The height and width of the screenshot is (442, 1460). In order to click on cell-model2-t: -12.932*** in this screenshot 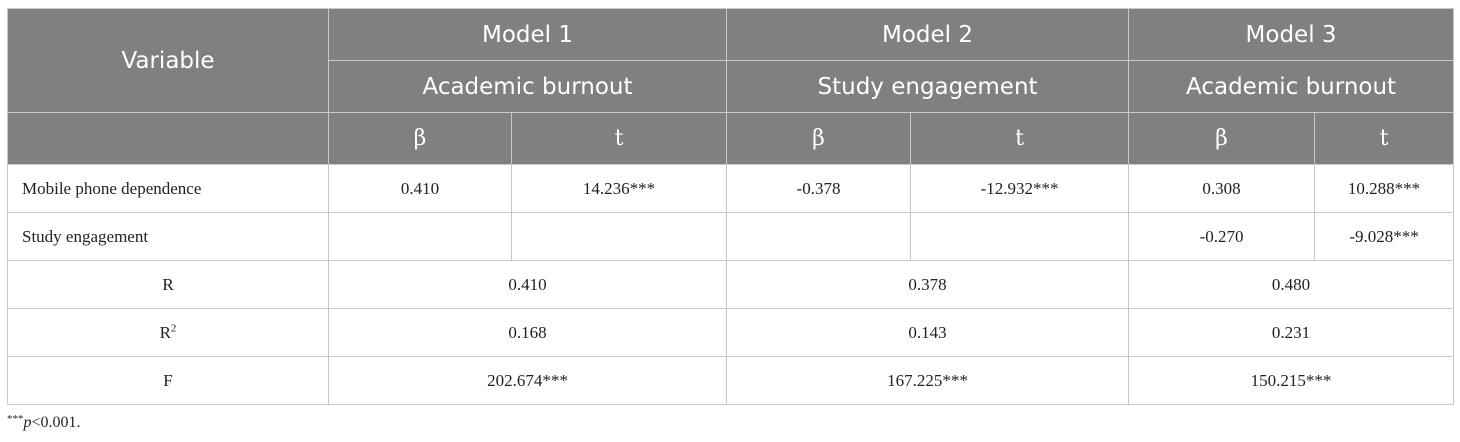, I will do `click(1020, 188)`.